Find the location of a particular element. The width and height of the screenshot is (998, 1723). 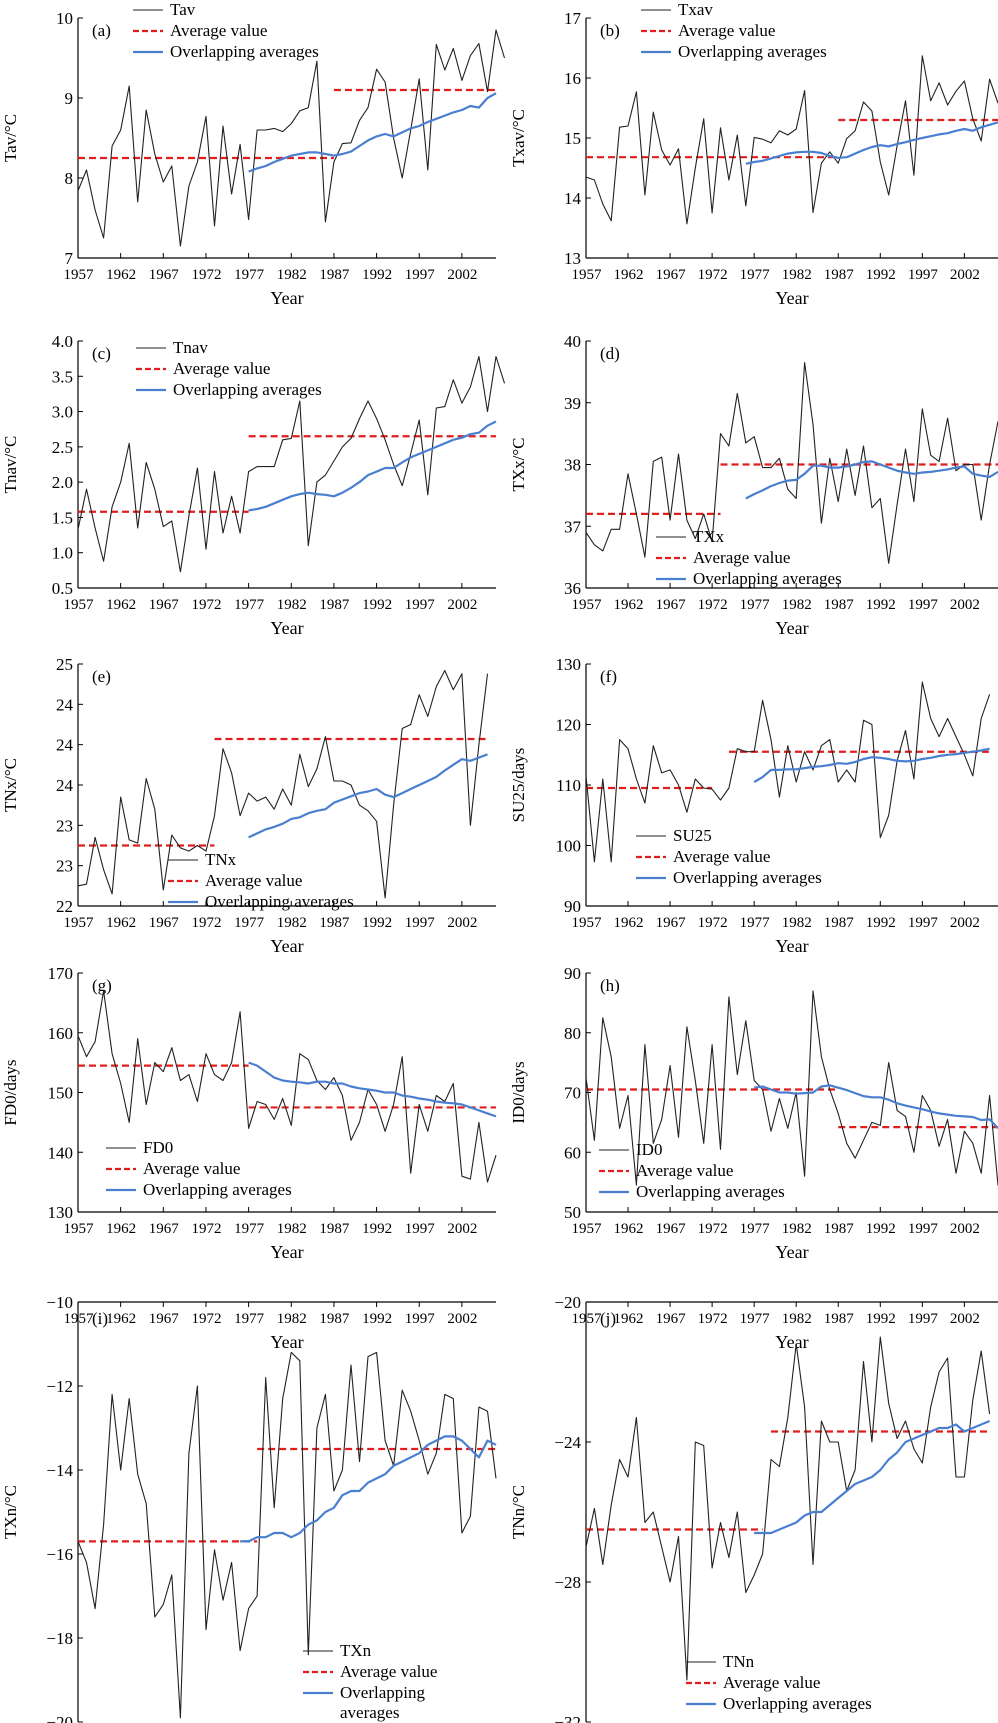

chart-g-series-line is located at coordinates (287, 1086).